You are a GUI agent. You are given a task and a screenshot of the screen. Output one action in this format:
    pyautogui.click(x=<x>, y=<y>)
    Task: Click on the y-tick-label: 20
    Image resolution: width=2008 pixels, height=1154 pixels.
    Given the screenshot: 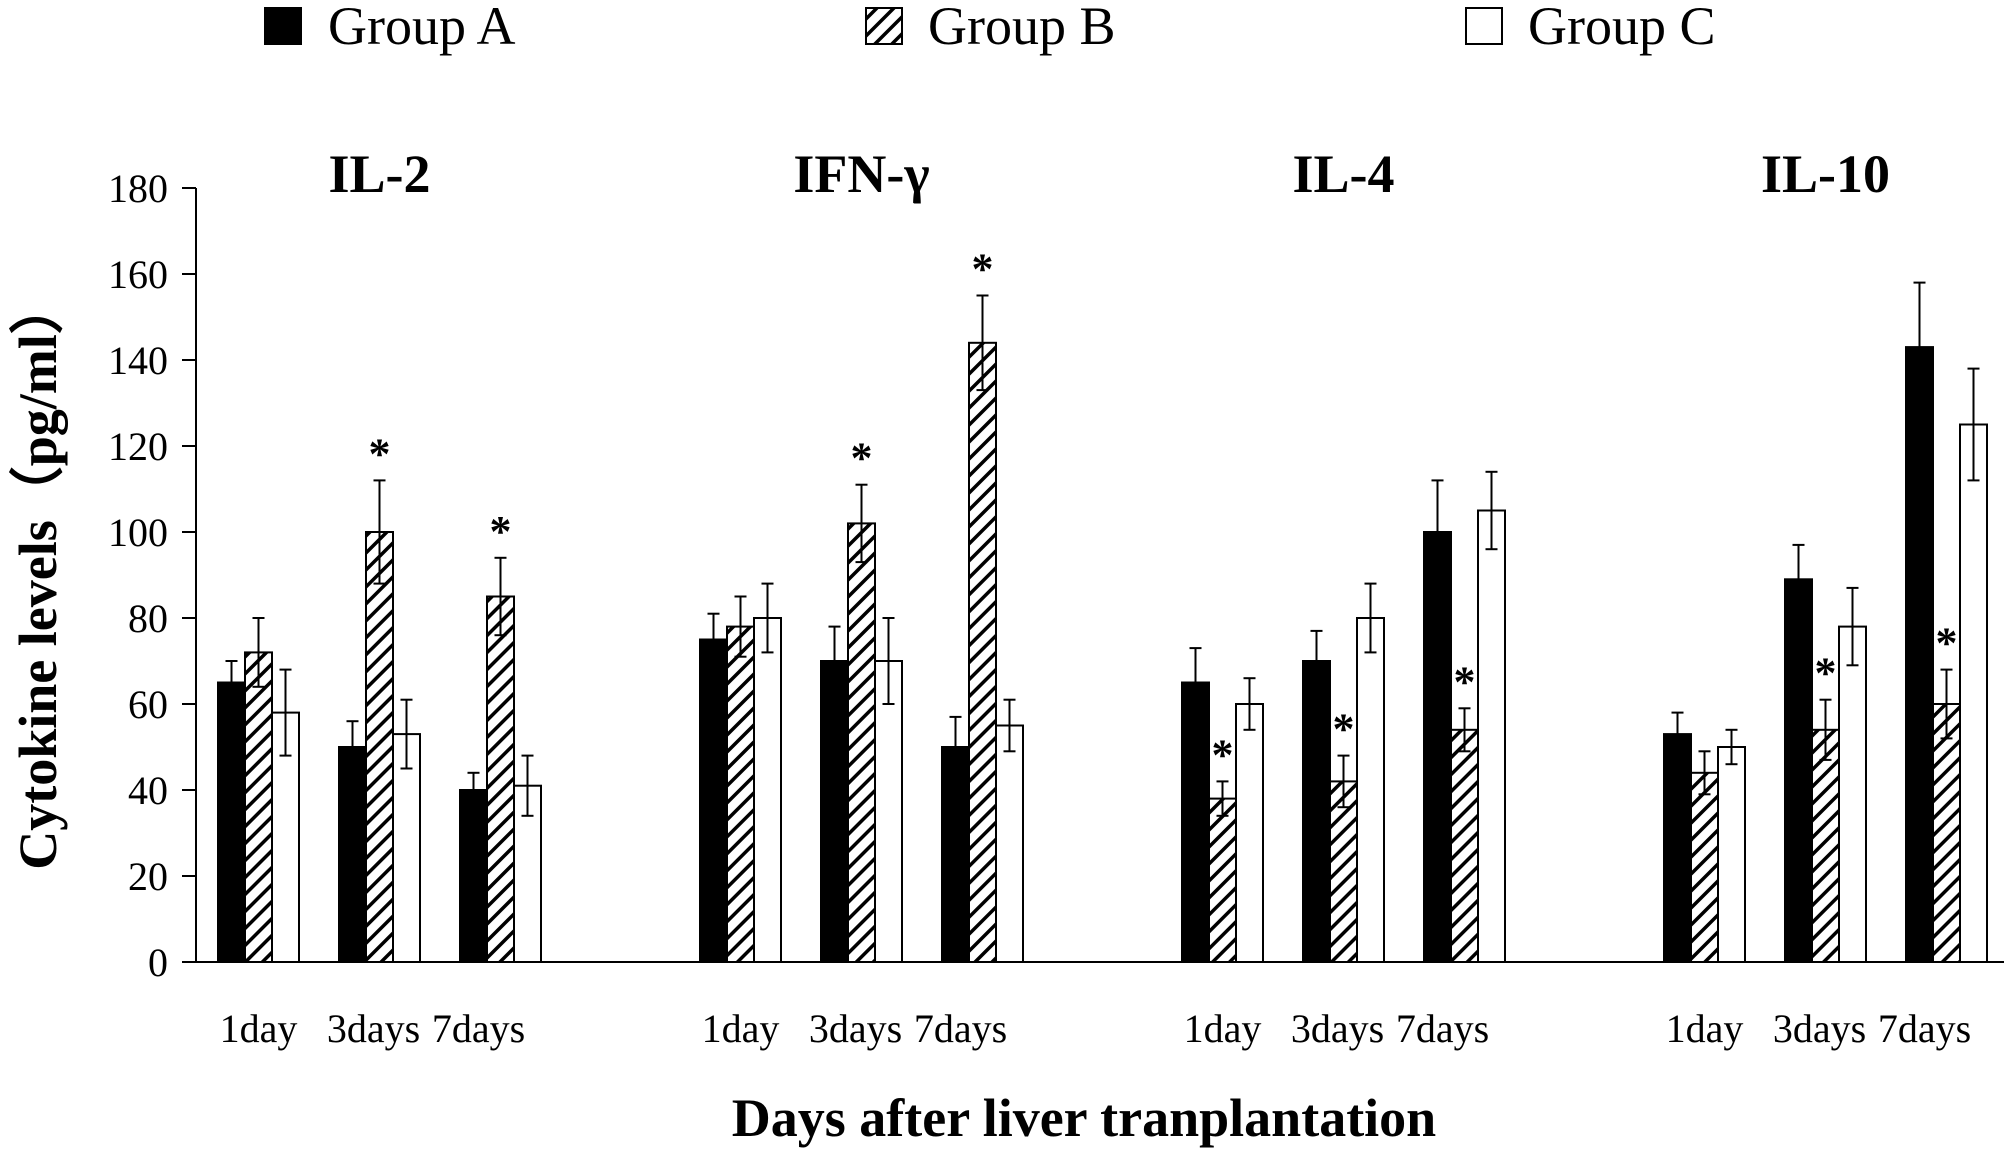 What is the action you would take?
    pyautogui.click(x=148, y=876)
    